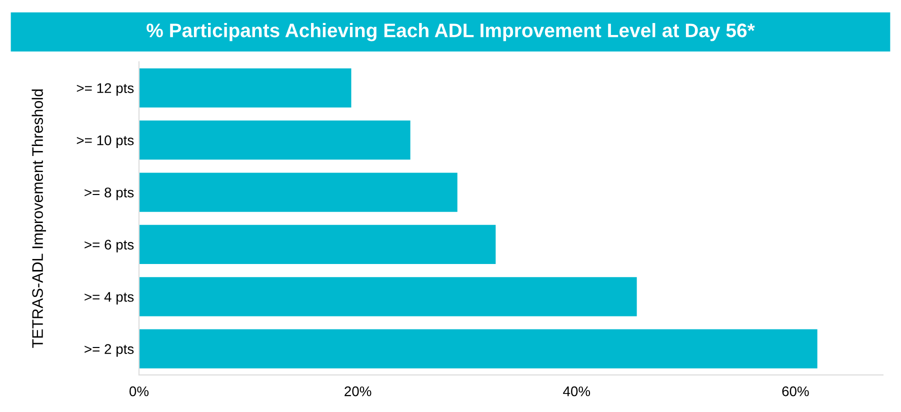 The image size is (901, 412). What do you see at coordinates (139, 391) in the screenshot?
I see `x-tick-label: 0%` at bounding box center [139, 391].